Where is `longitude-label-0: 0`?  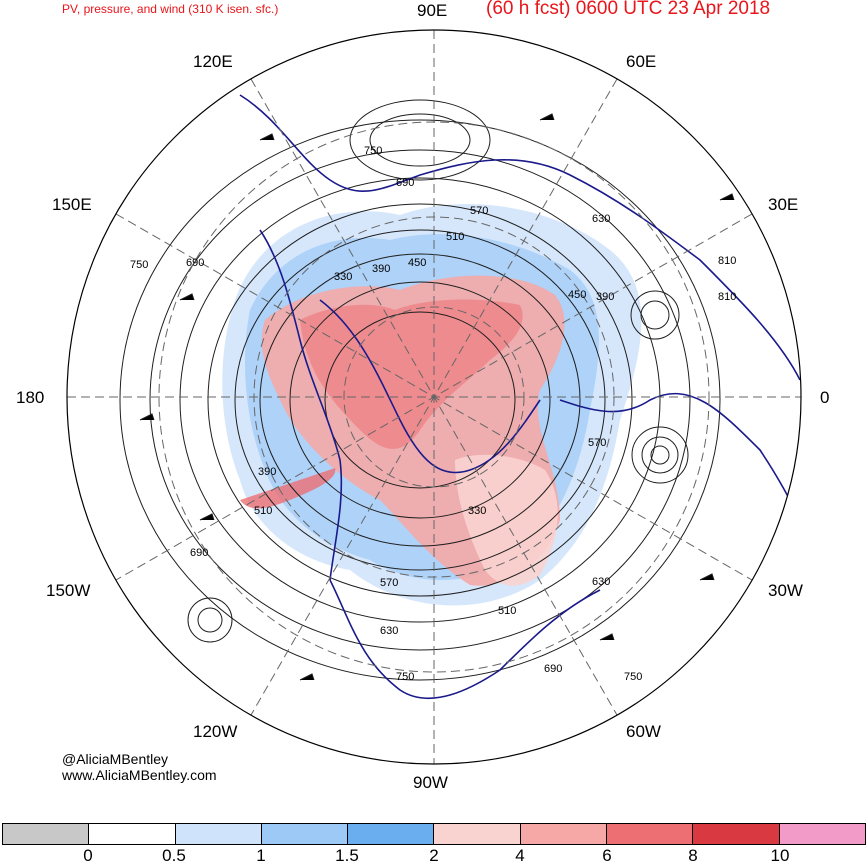 longitude-label-0: 0 is located at coordinates (825, 397).